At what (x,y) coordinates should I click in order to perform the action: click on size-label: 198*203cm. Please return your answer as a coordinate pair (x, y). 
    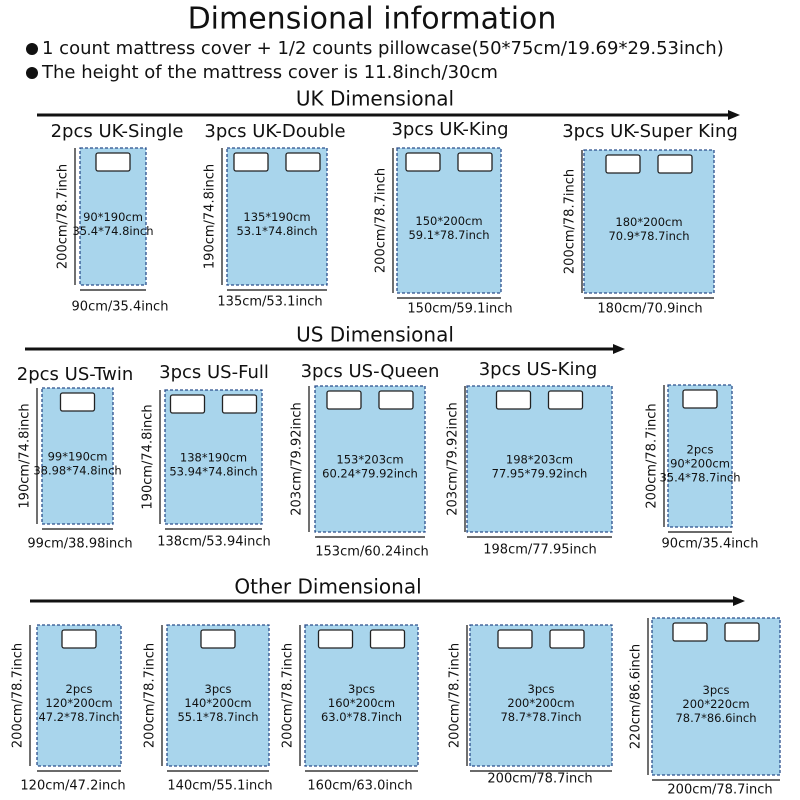
    Looking at the image, I should click on (539, 460).